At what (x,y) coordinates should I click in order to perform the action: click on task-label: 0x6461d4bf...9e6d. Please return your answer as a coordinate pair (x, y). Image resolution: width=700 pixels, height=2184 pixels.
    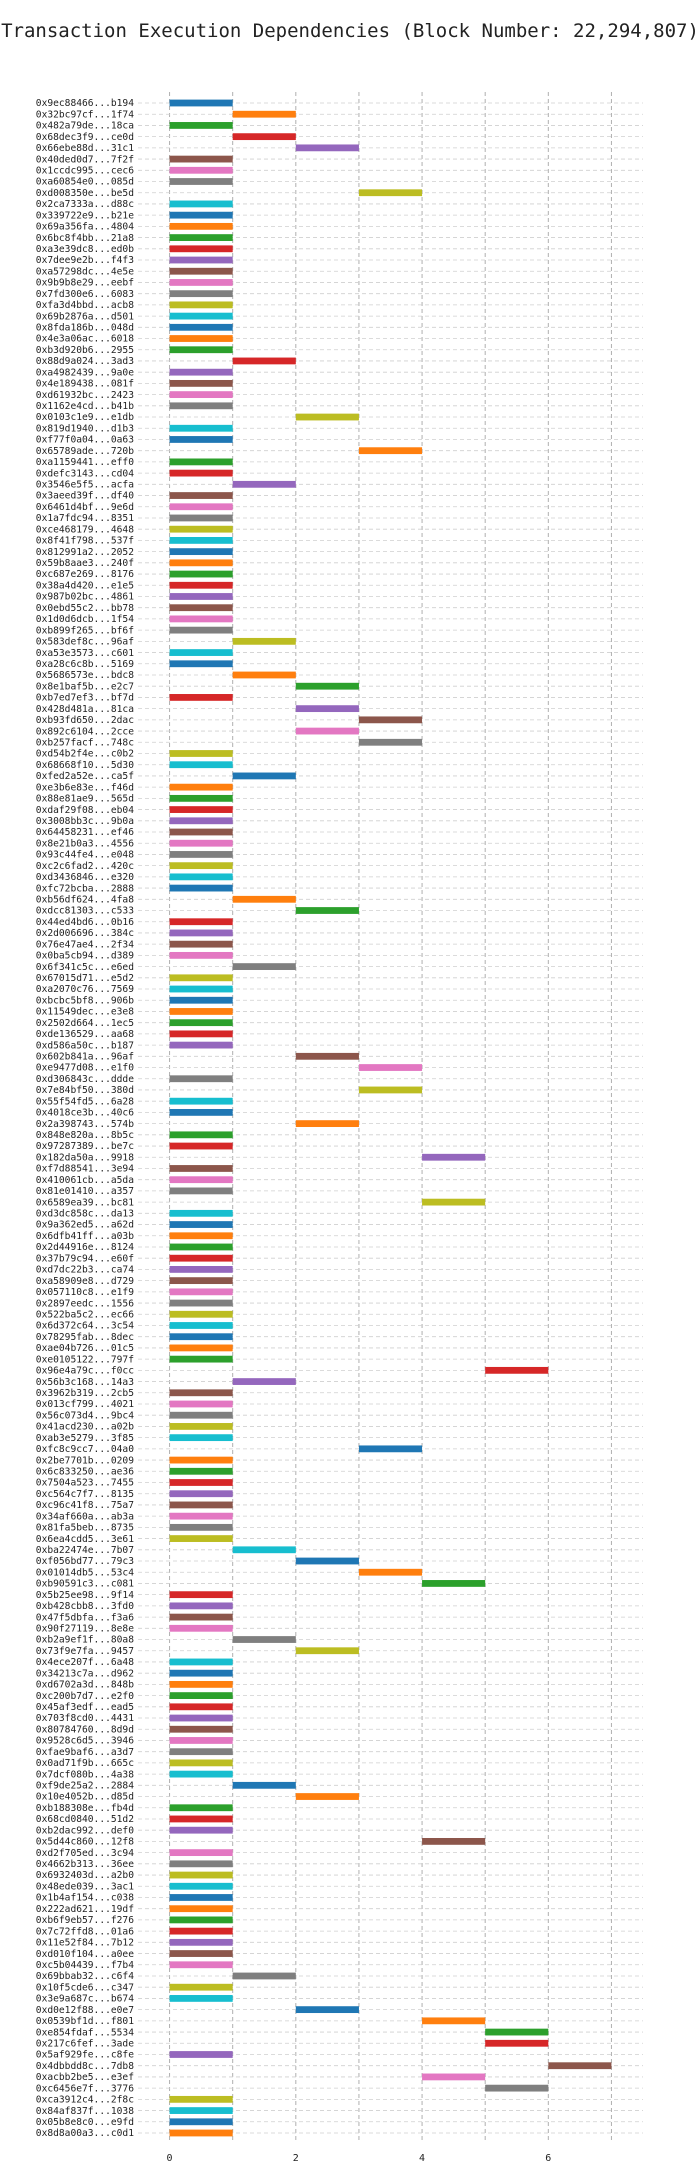
    Looking at the image, I should click on (85, 507).